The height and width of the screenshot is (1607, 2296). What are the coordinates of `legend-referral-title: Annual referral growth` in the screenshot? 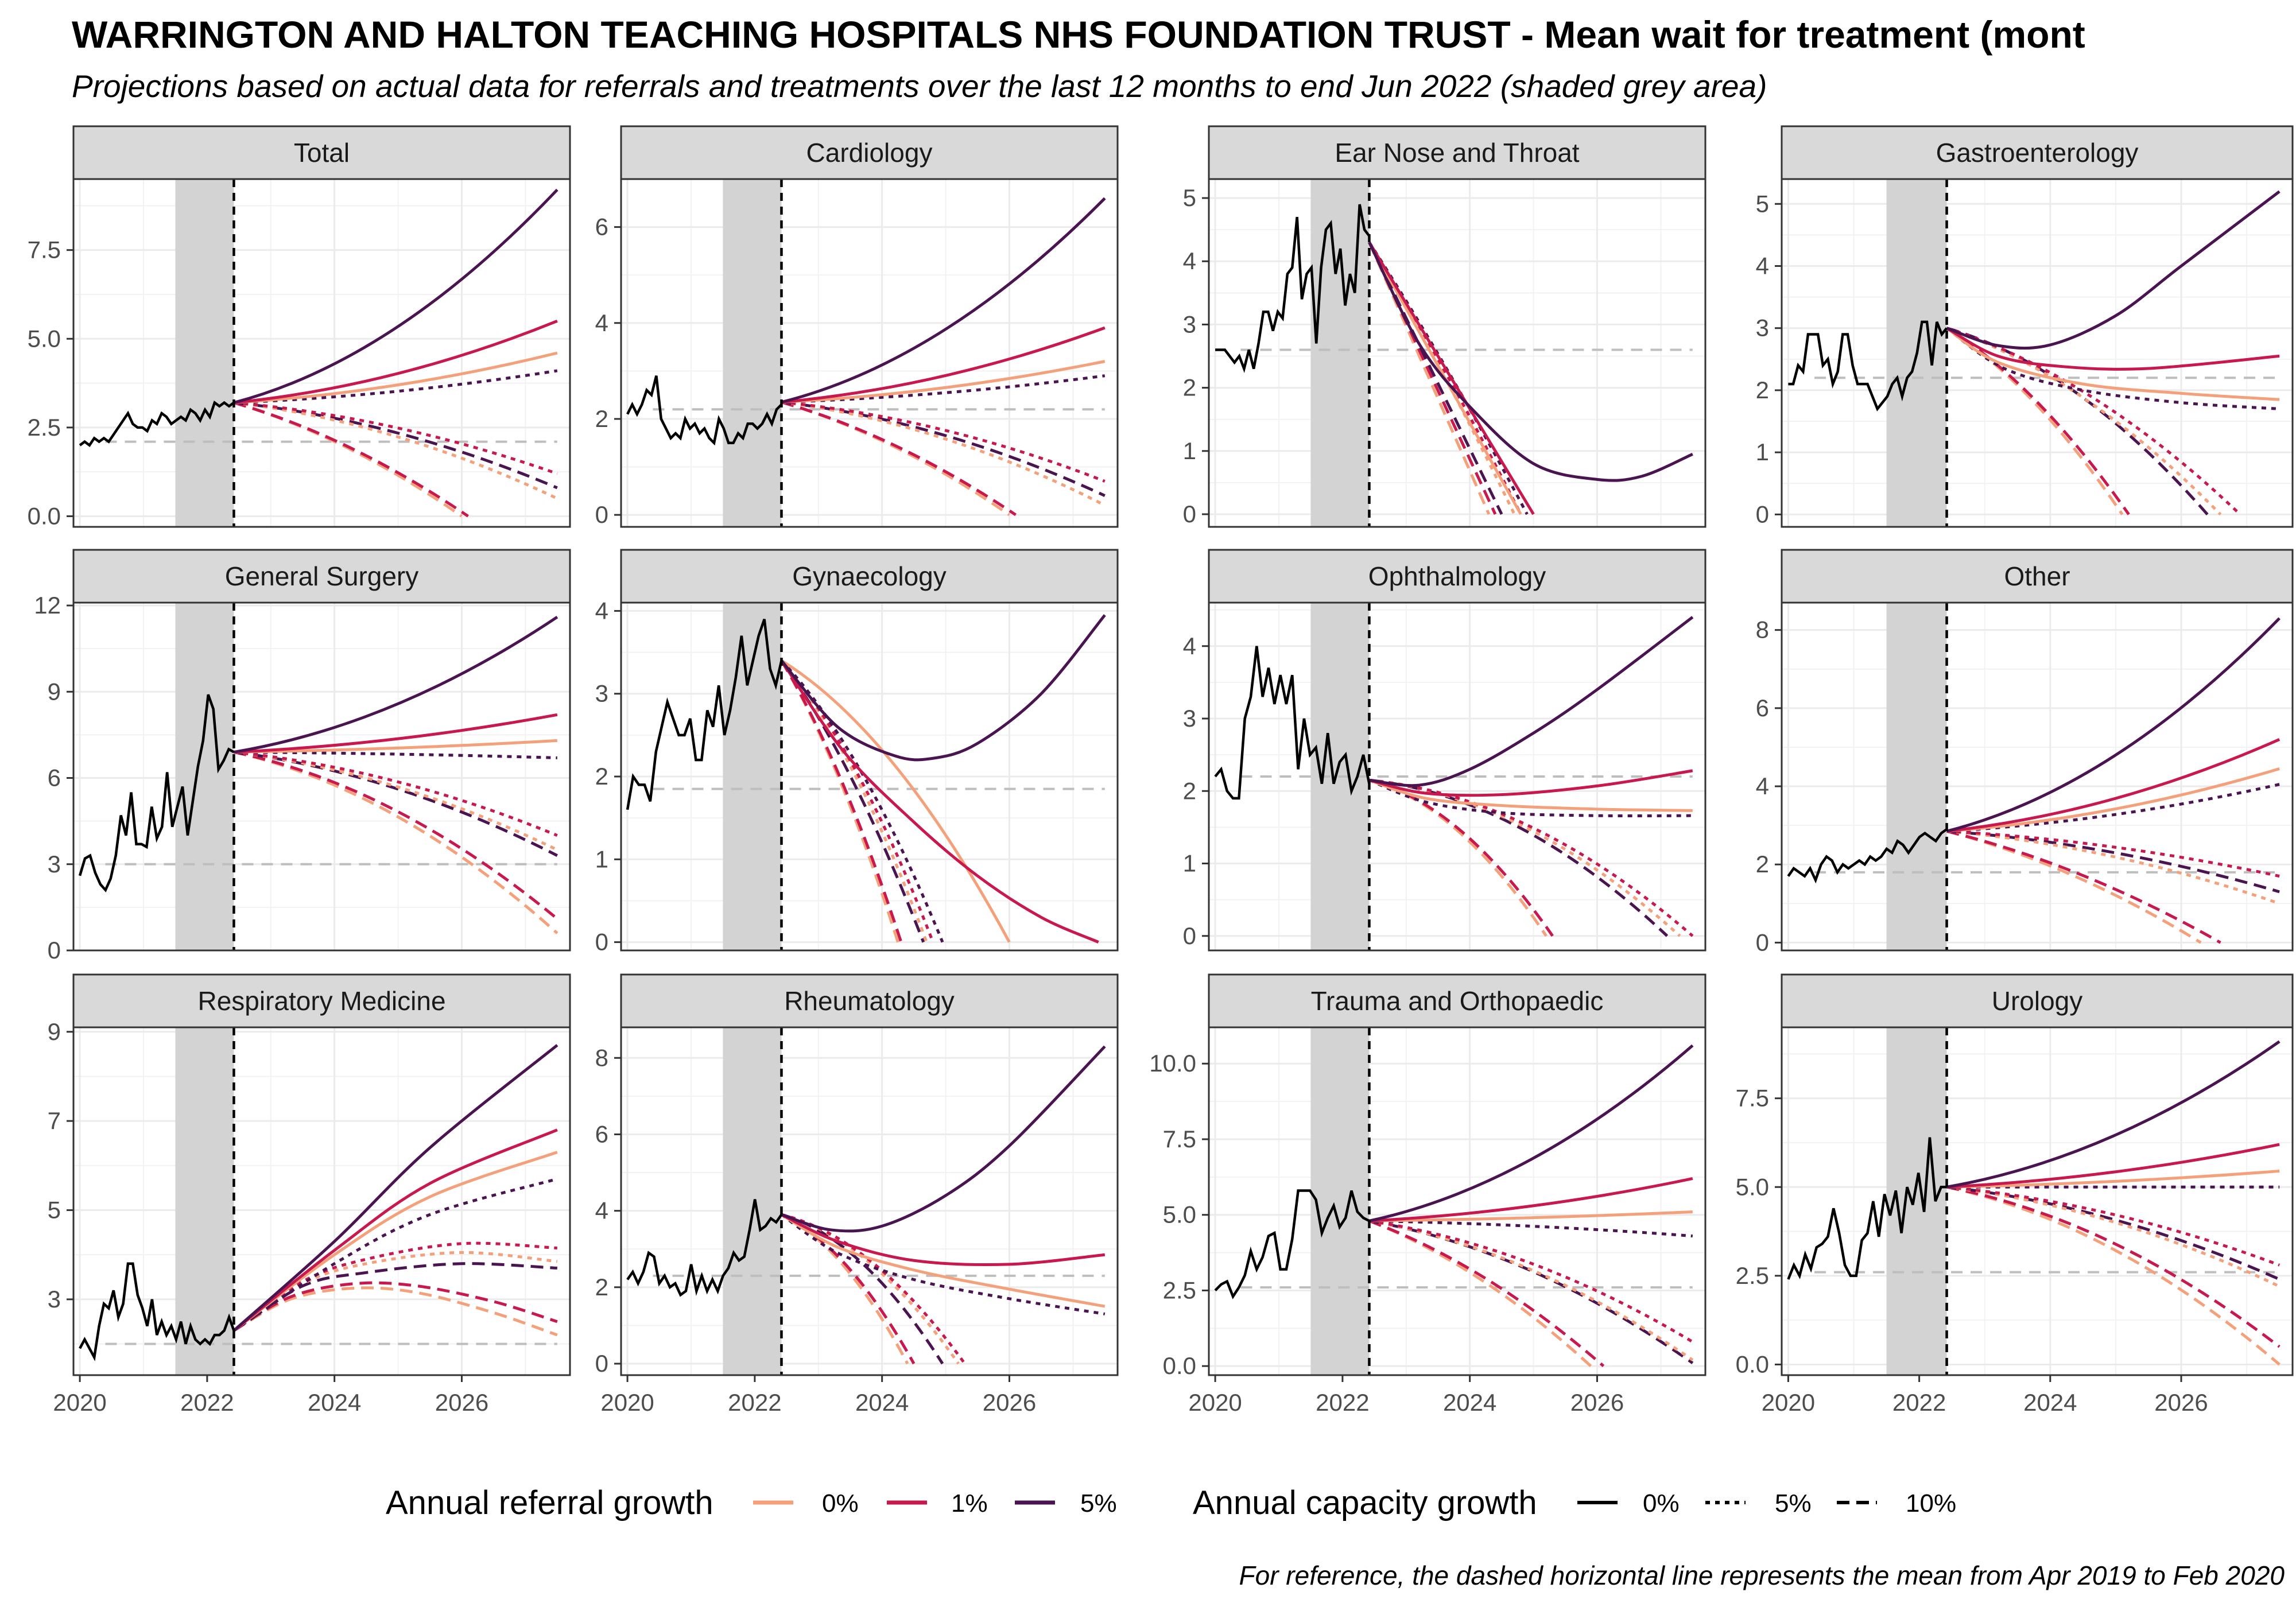 It's located at (549, 1503).